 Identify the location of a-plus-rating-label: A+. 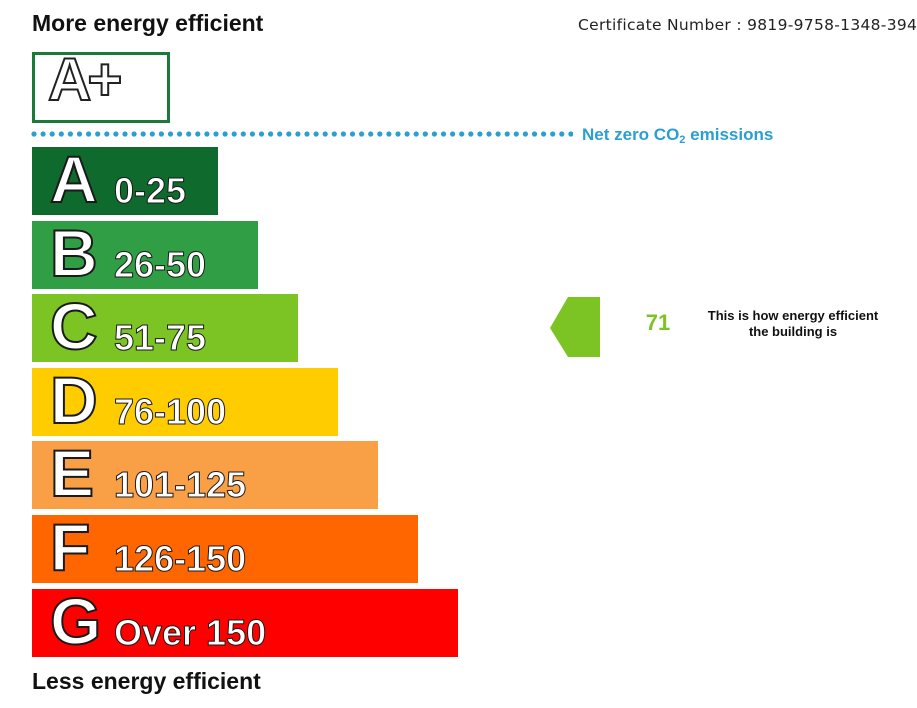
(85, 79).